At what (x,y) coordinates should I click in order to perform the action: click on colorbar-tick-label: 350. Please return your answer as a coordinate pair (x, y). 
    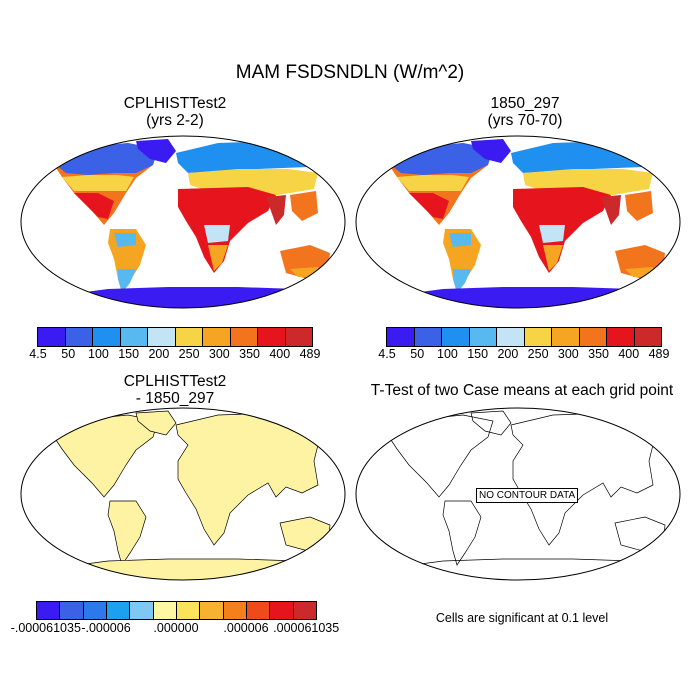
    Looking at the image, I should click on (249, 354).